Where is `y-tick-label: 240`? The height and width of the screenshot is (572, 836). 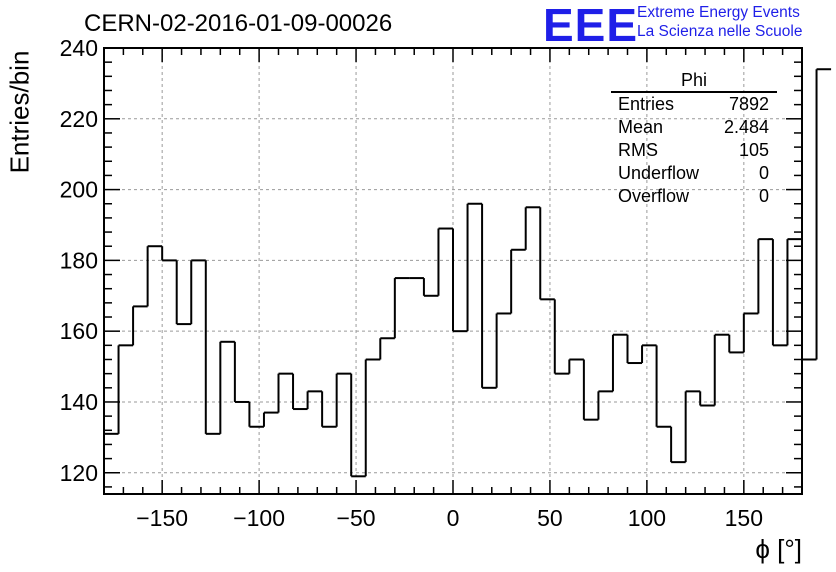
y-tick-label: 240 is located at coordinates (79, 48).